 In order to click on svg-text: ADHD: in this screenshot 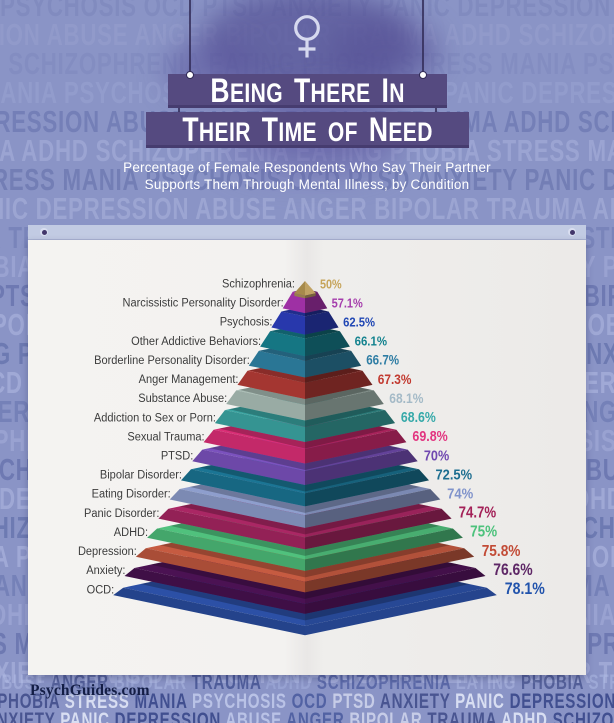, I will do `click(131, 533)`.